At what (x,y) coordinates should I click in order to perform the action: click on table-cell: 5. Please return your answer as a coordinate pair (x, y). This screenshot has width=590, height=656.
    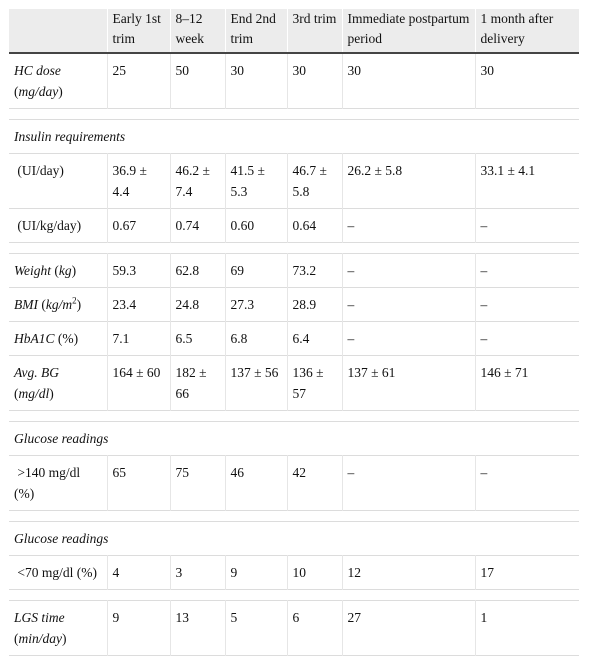
    Looking at the image, I should click on (255, 628).